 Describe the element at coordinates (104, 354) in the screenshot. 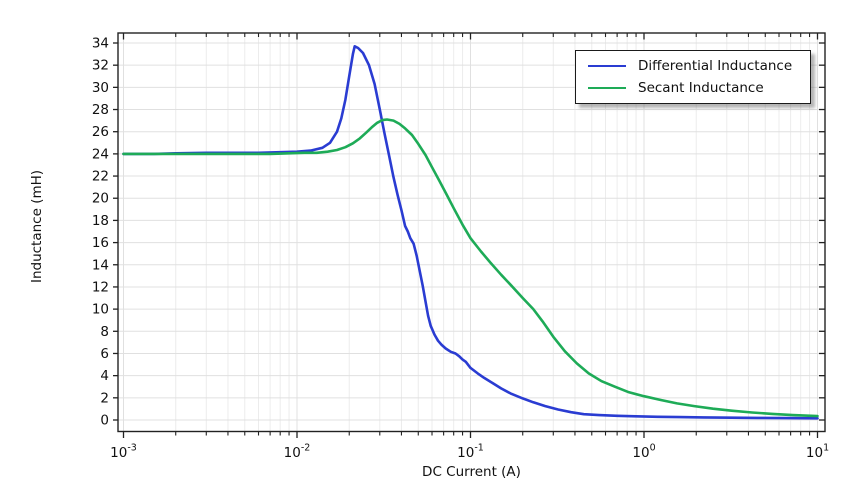

I see `y-tick-label: 6` at that location.